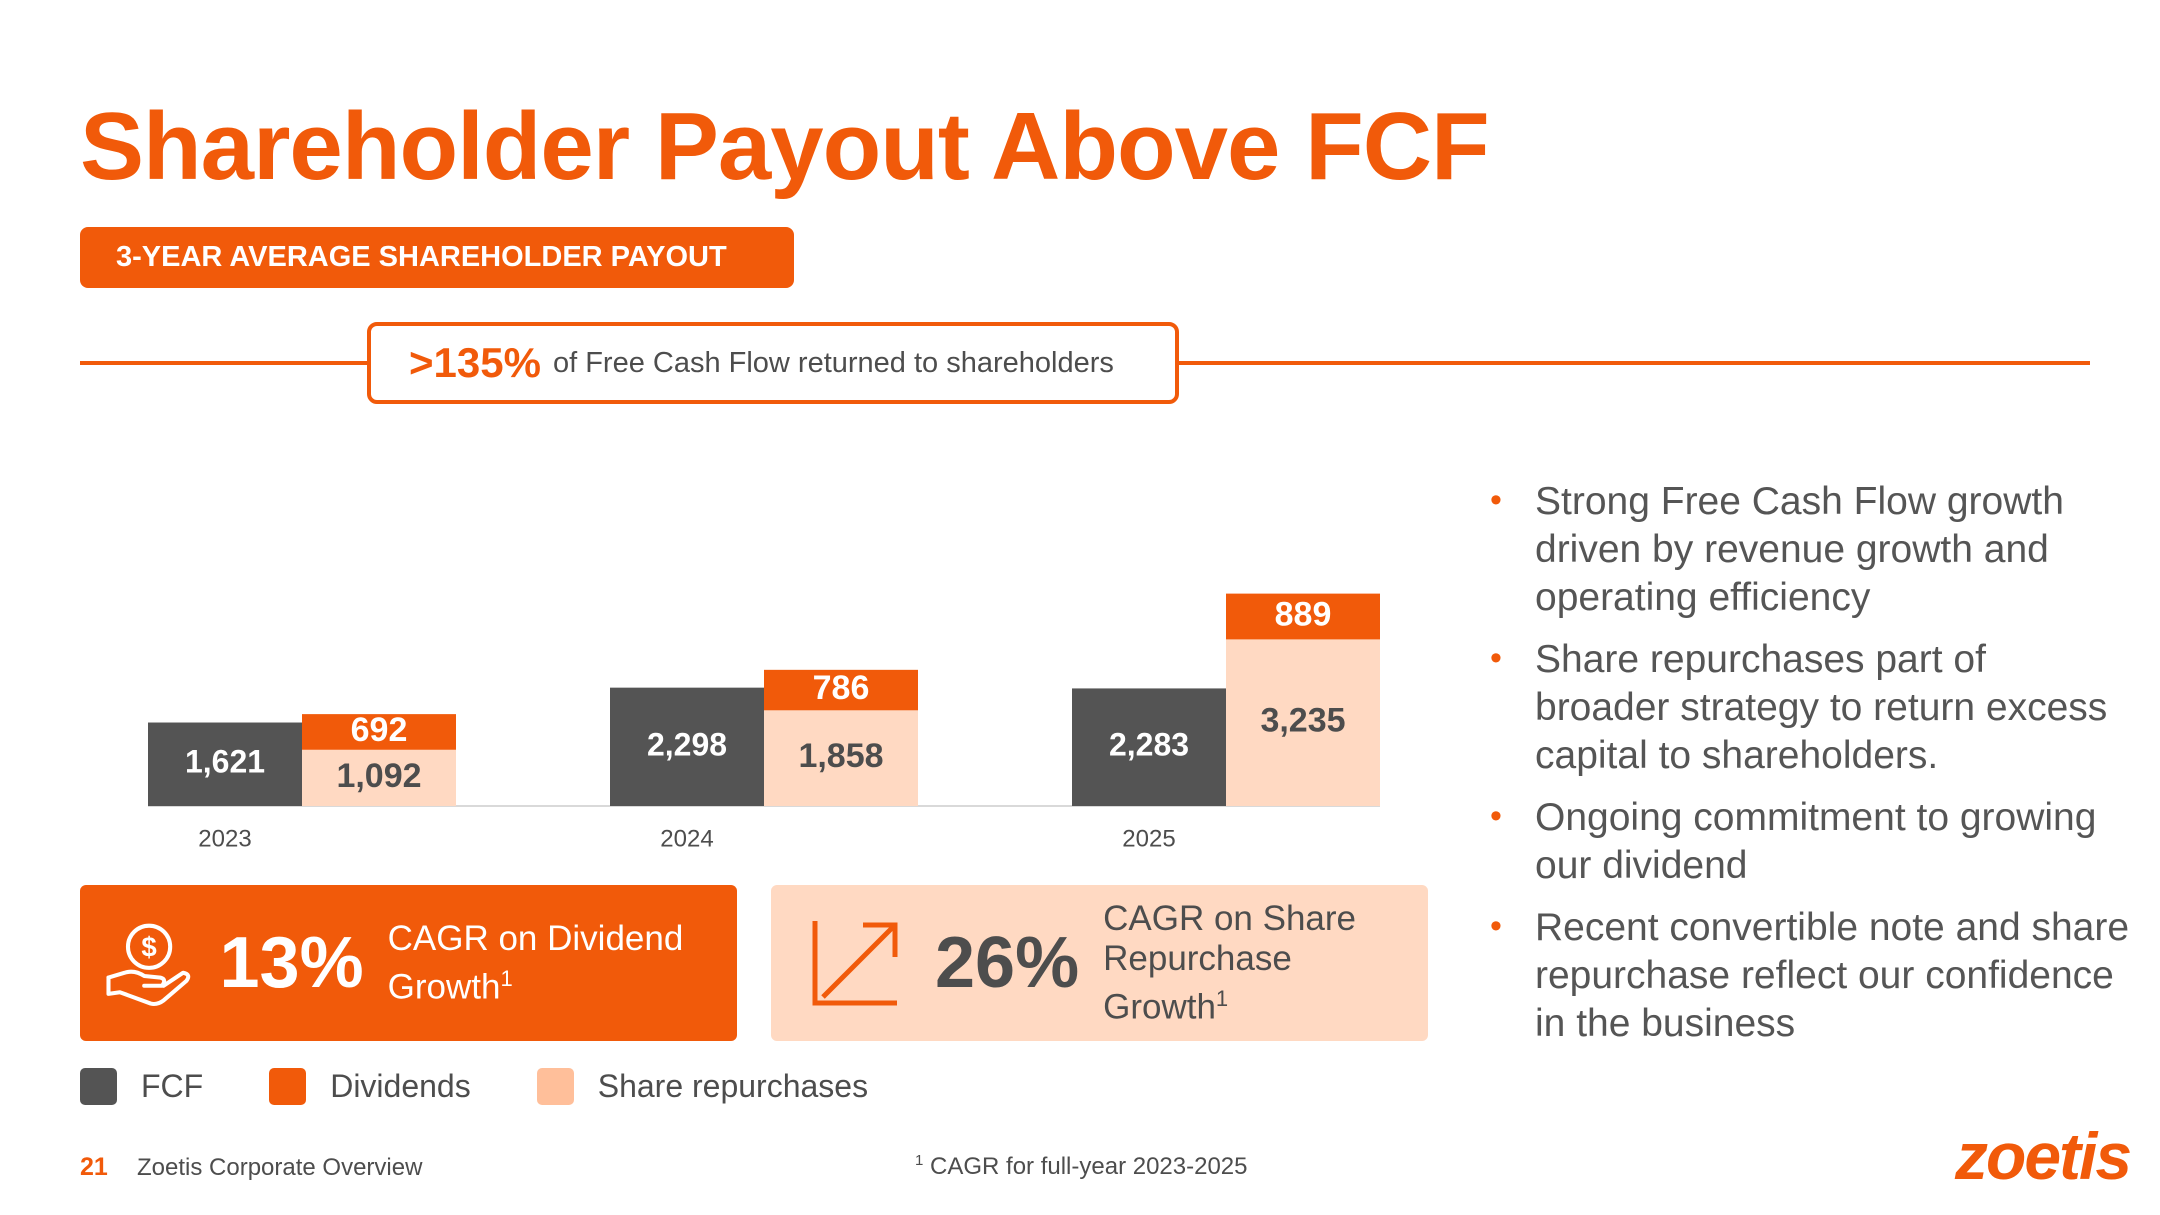  I want to click on kpi-repurchase-label: CAGR on Share Repurchase Growth1, so click(1230, 962).